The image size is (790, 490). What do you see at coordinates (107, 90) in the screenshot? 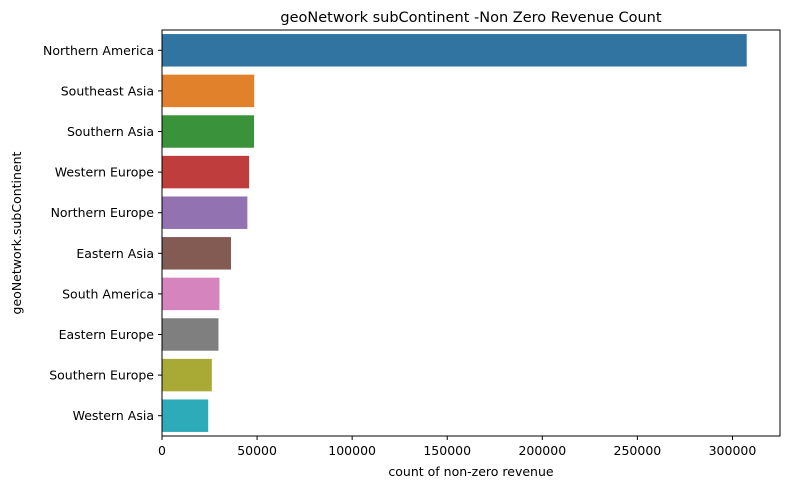
I see `y-tick-label: Southeast Asia` at bounding box center [107, 90].